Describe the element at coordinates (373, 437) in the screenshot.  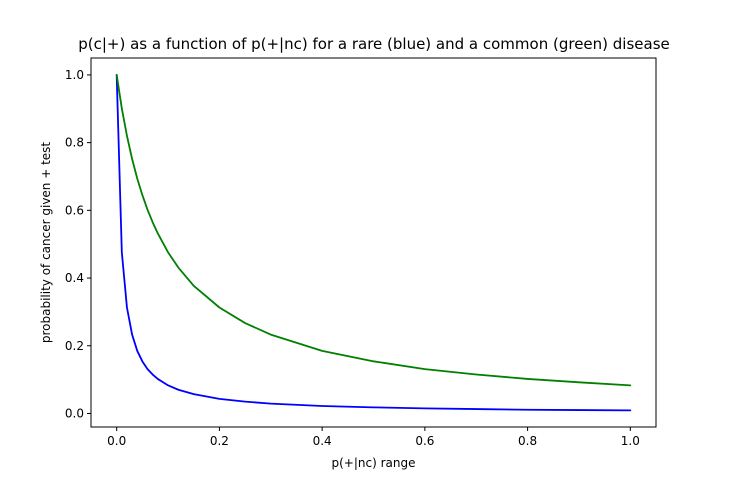
I see `x-axis-ticks: 0.0 0.2 0.4 0.6 0.8 1.0` at that location.